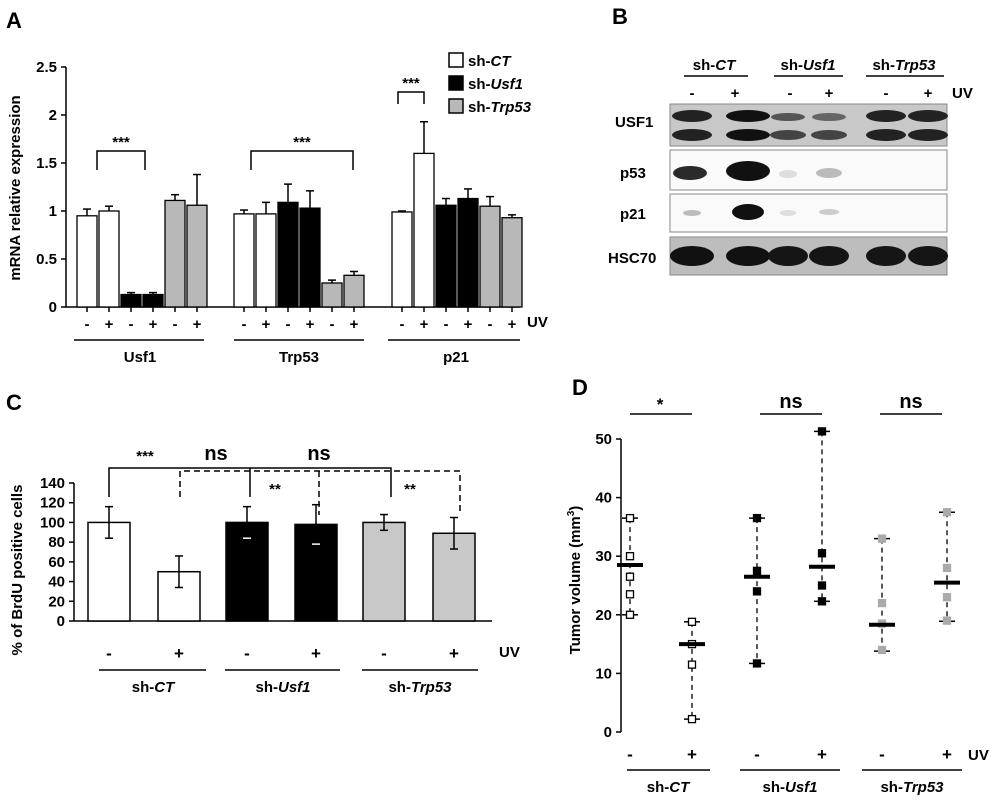 The height and width of the screenshot is (800, 999). I want to click on legend-label-sh-ct: sh-CT, so click(490, 61).